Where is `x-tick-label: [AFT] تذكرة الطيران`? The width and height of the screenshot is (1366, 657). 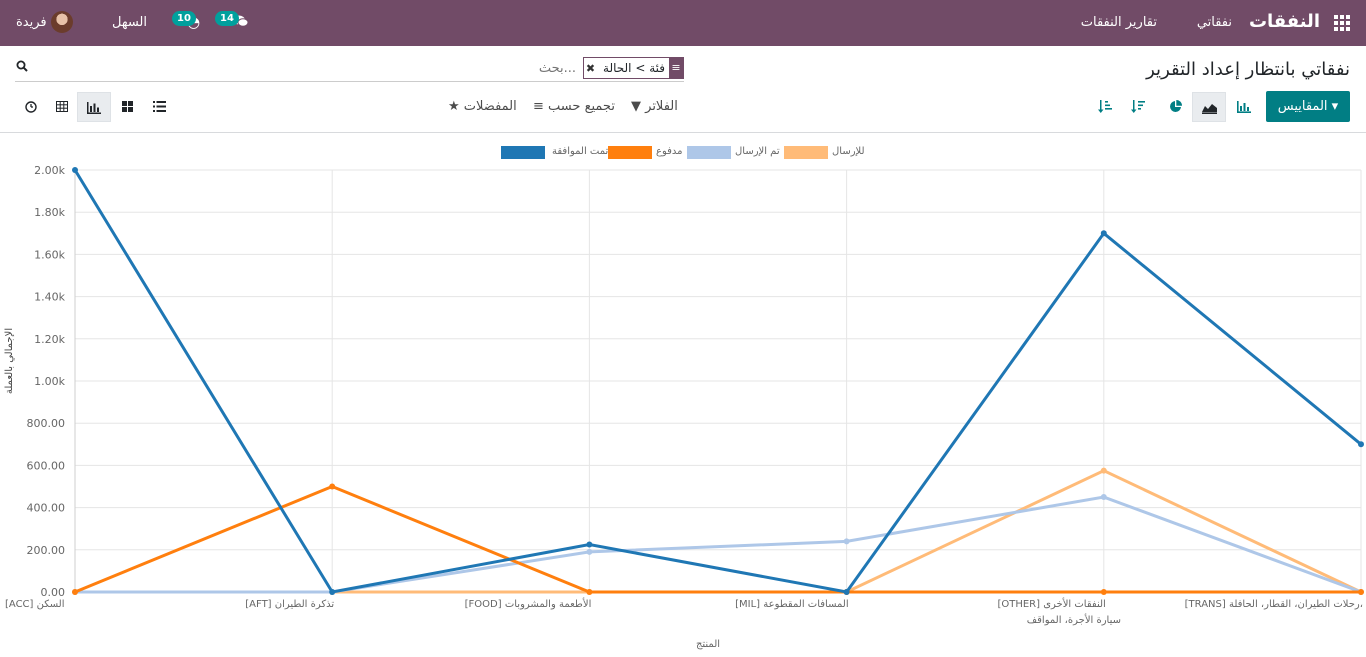 x-tick-label: [AFT] تذكرة الطيران is located at coordinates (289, 604).